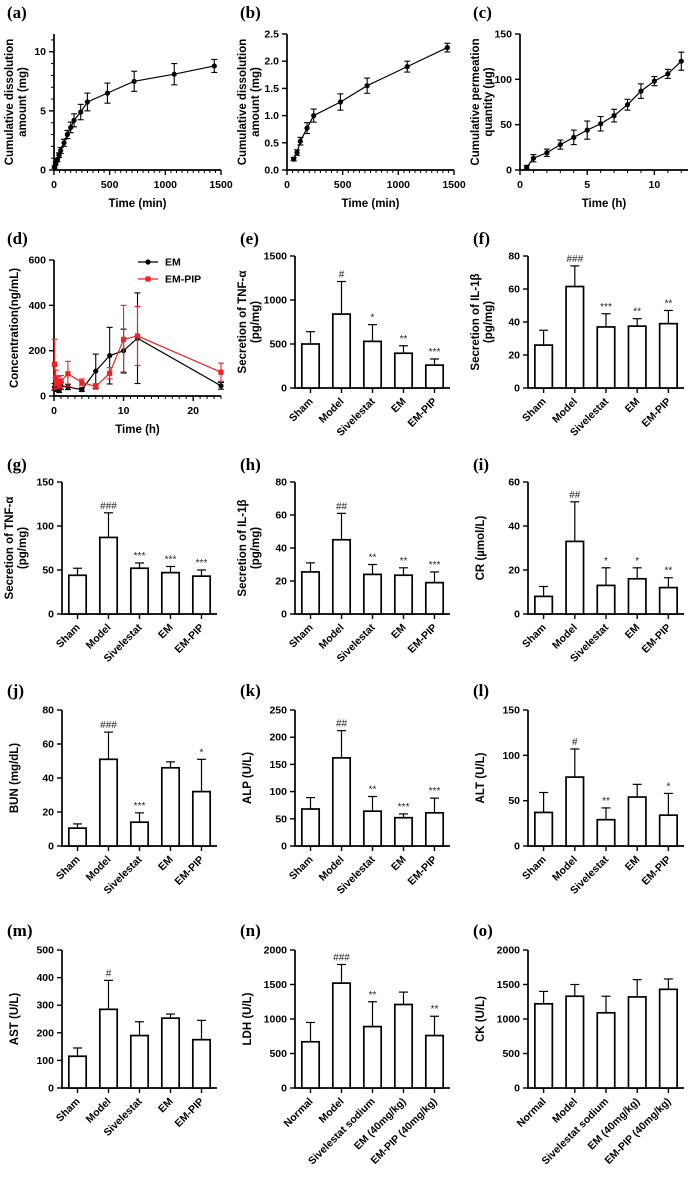  What do you see at coordinates (514, 801) in the screenshot?
I see `svg-text: 50` at bounding box center [514, 801].